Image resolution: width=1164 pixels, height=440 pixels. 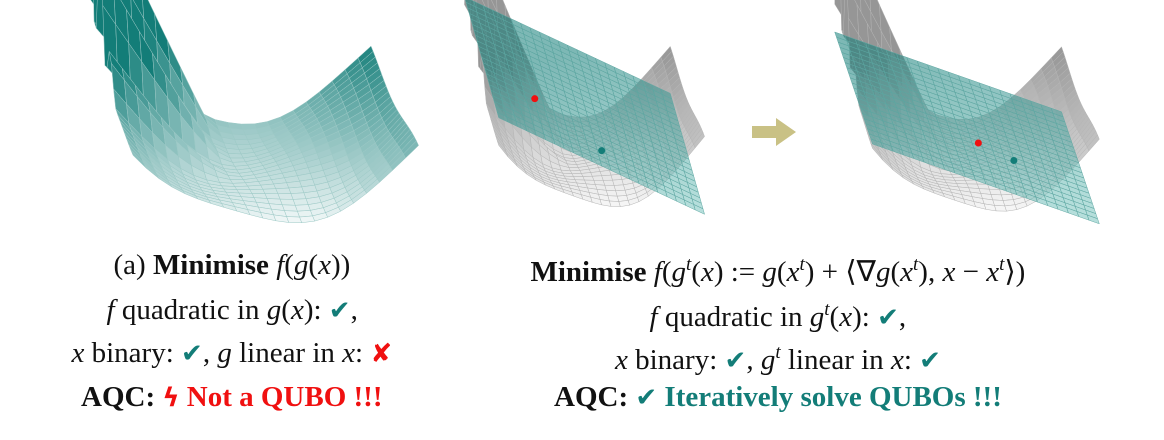 I want to click on text-segment: ⟩), so click(x=1015, y=272).